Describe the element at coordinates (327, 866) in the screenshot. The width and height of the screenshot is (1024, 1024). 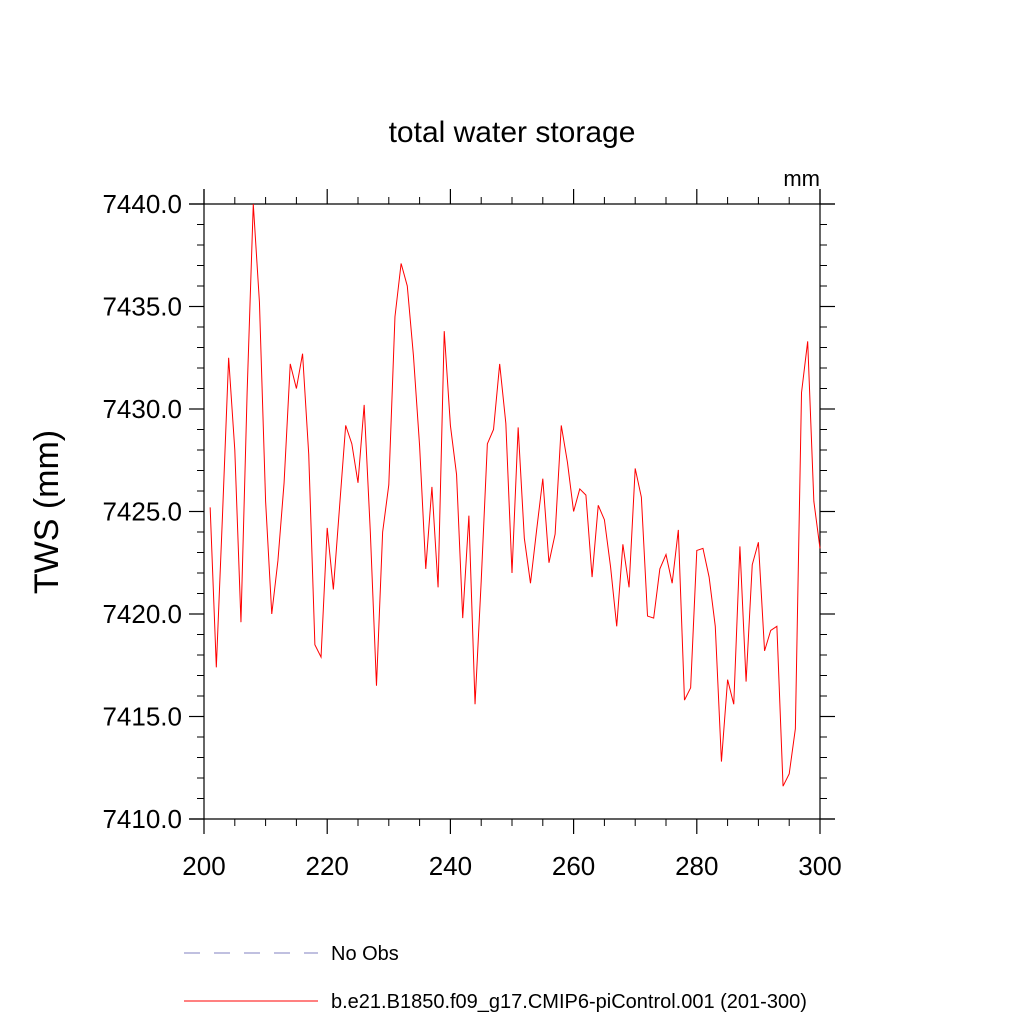
I see `x-tick-label: 220` at that location.